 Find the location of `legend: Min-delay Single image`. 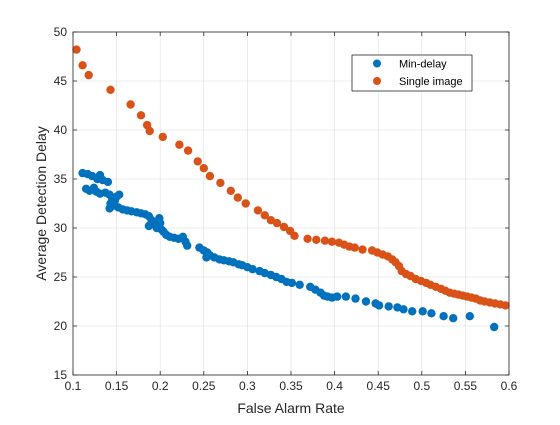

legend: Min-delay Single image is located at coordinates (412, 73).